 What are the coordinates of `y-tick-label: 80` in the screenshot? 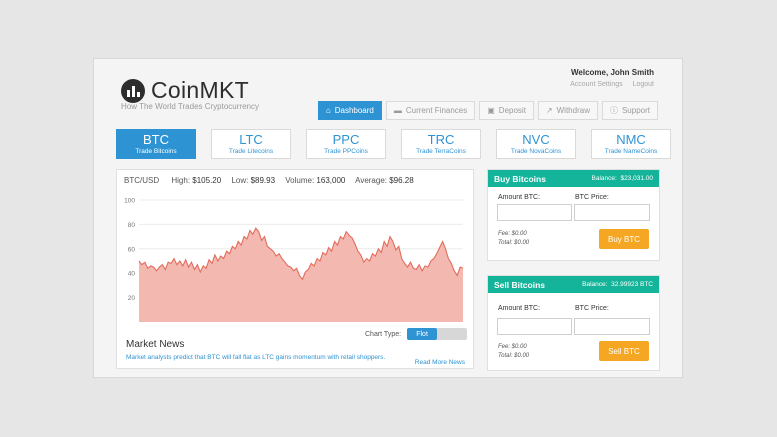 It's located at (132, 225).